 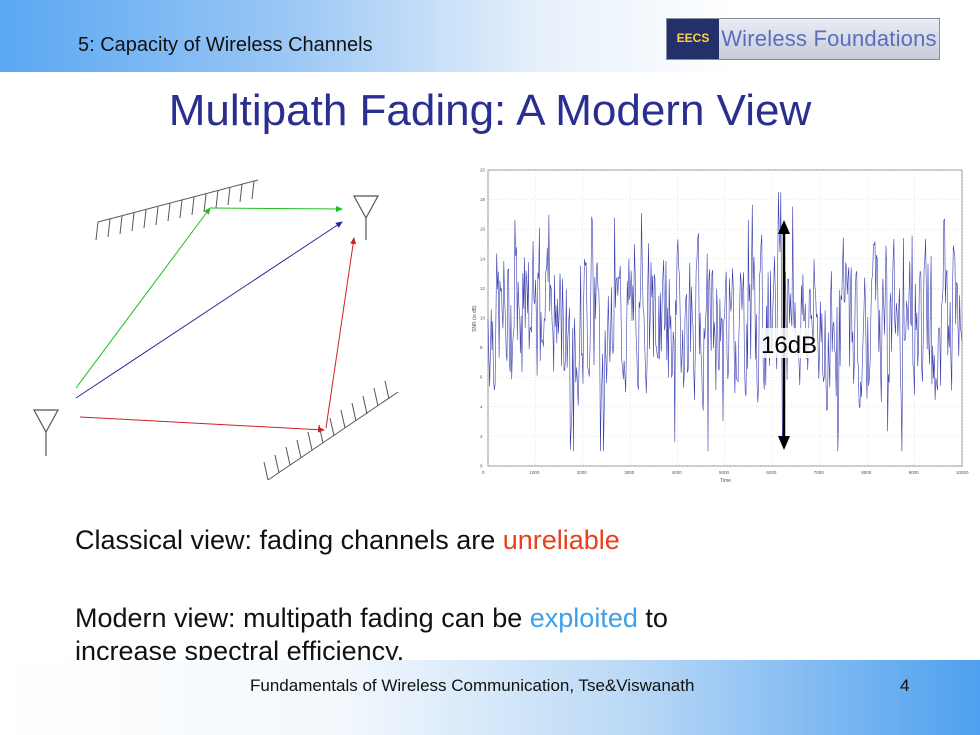 What do you see at coordinates (46, 432) in the screenshot?
I see `transmitter-antenna-icon` at bounding box center [46, 432].